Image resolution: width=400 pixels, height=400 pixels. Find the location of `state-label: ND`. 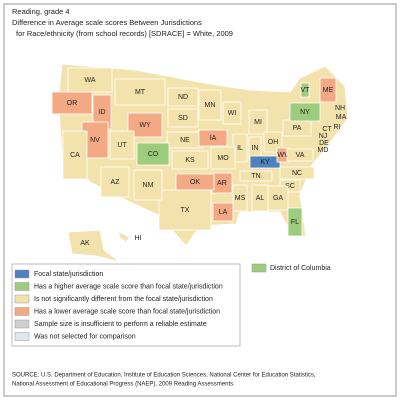

state-label: ND is located at coordinates (183, 97).